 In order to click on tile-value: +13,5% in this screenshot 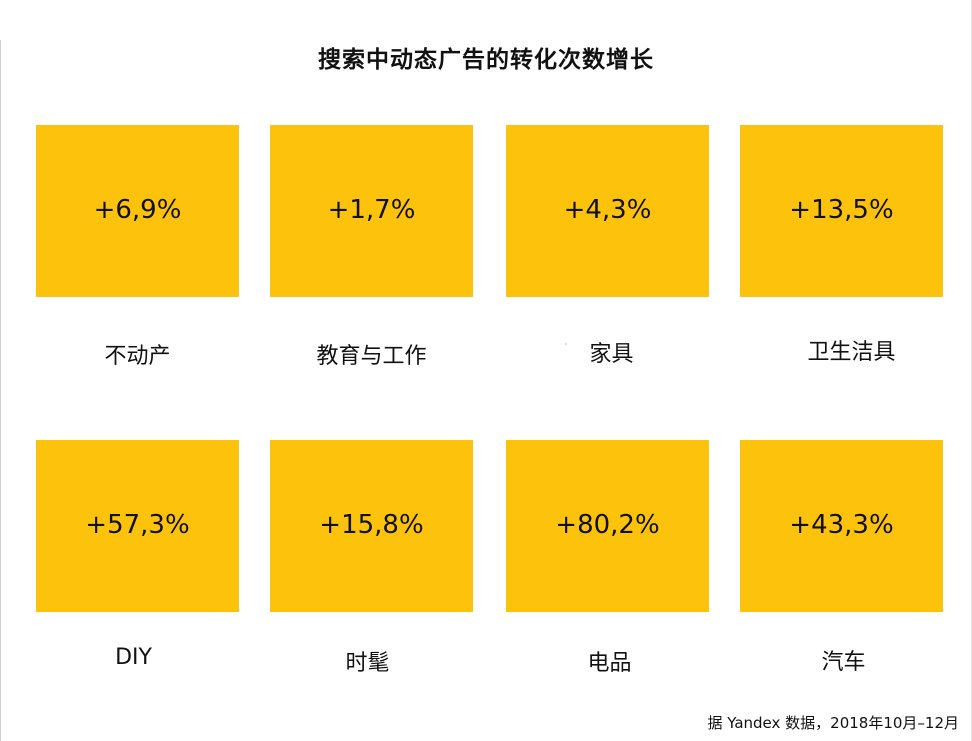, I will do `click(841, 210)`.